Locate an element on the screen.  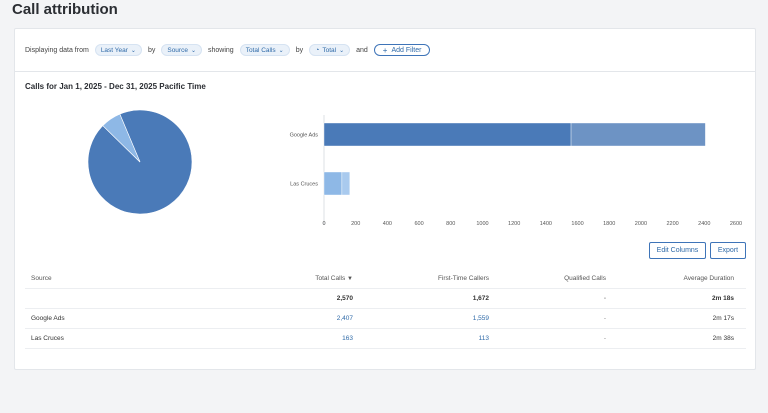
col-avg-duration: Average Duration is located at coordinates (708, 278).